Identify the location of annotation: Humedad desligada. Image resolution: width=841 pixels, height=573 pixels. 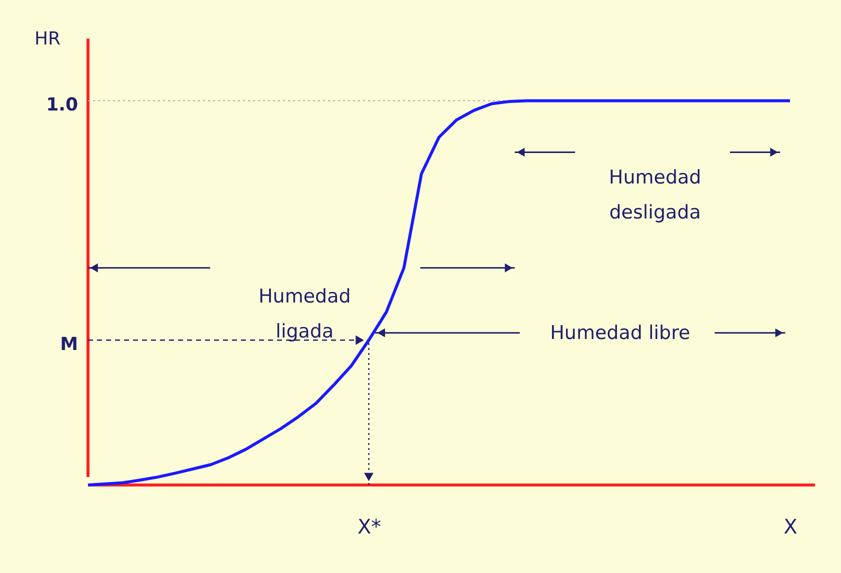
(655, 195).